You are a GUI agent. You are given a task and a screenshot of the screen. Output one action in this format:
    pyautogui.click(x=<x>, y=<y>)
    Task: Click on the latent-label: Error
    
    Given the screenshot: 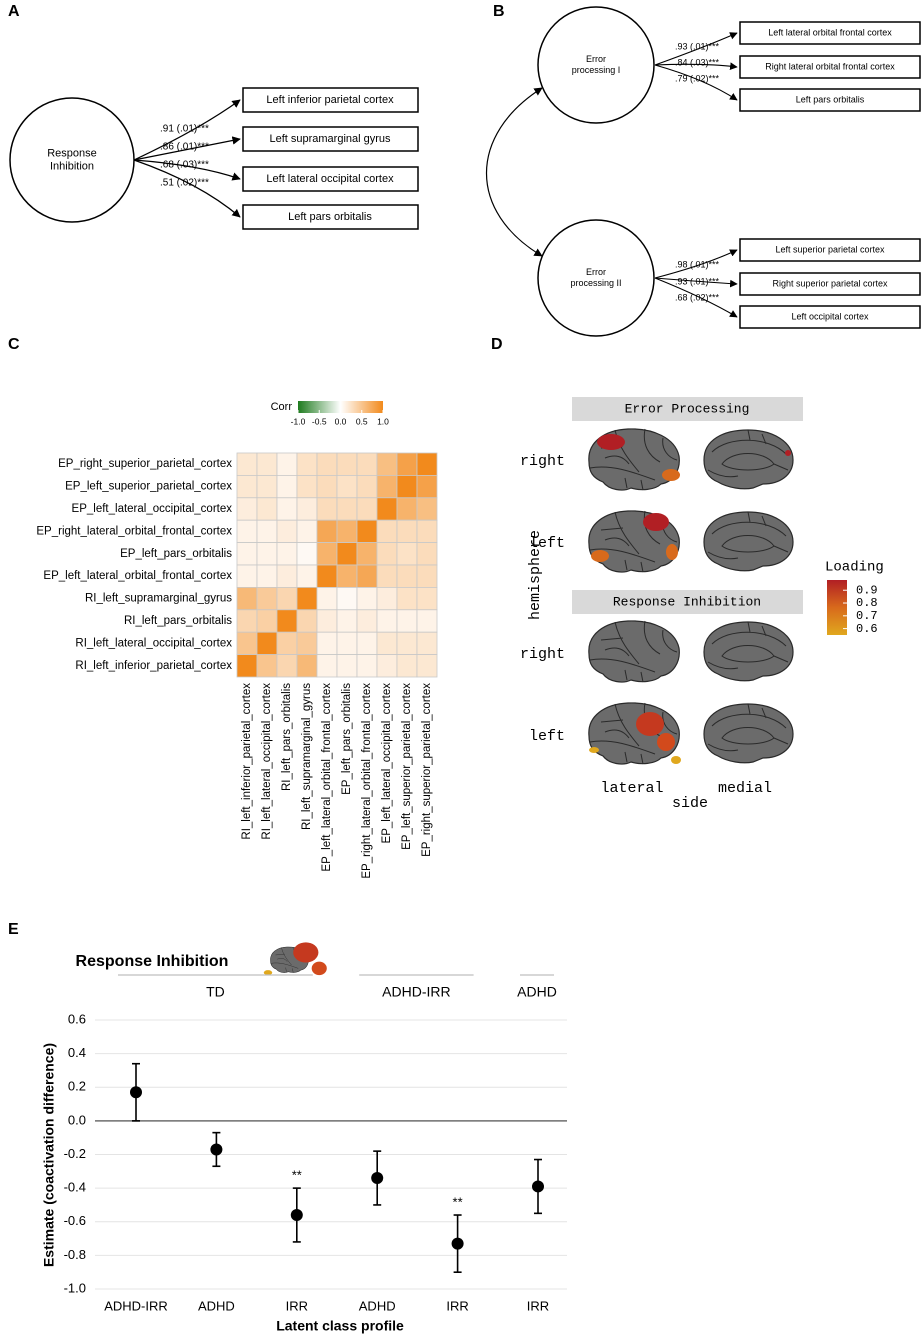 What is the action you would take?
    pyautogui.click(x=596, y=272)
    